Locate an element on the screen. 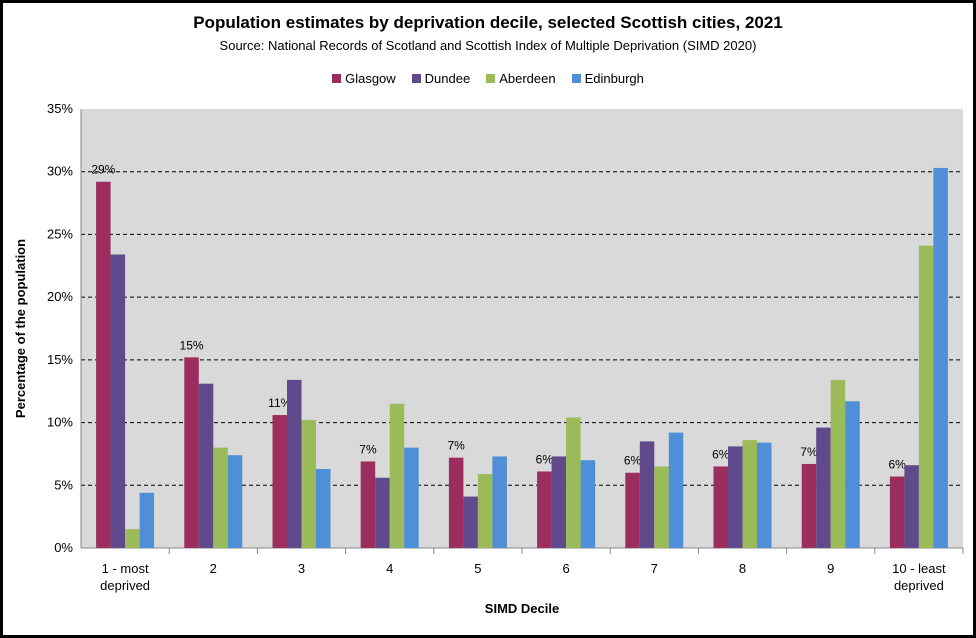 This screenshot has height=638, width=976. legend-item-aberdeen: Aberdeen is located at coordinates (521, 78).